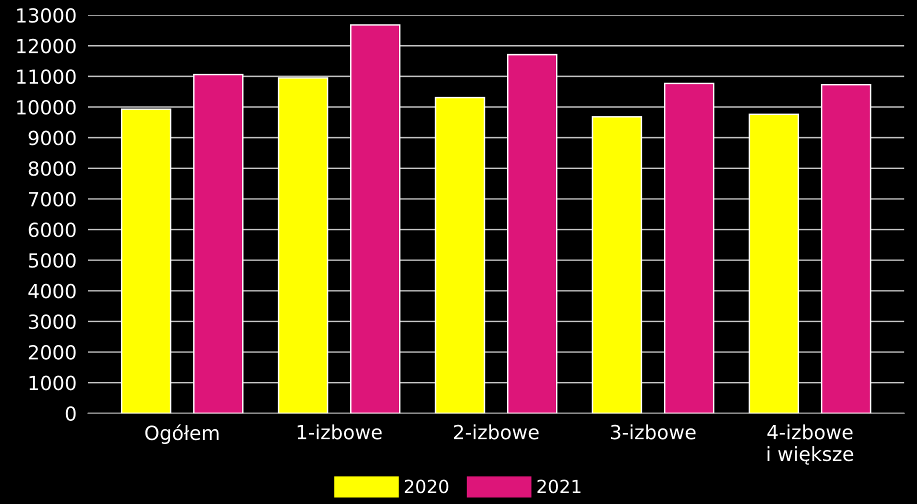  Describe the element at coordinates (653, 432) in the screenshot. I see `x-tick-label: 3-izbowe` at that location.